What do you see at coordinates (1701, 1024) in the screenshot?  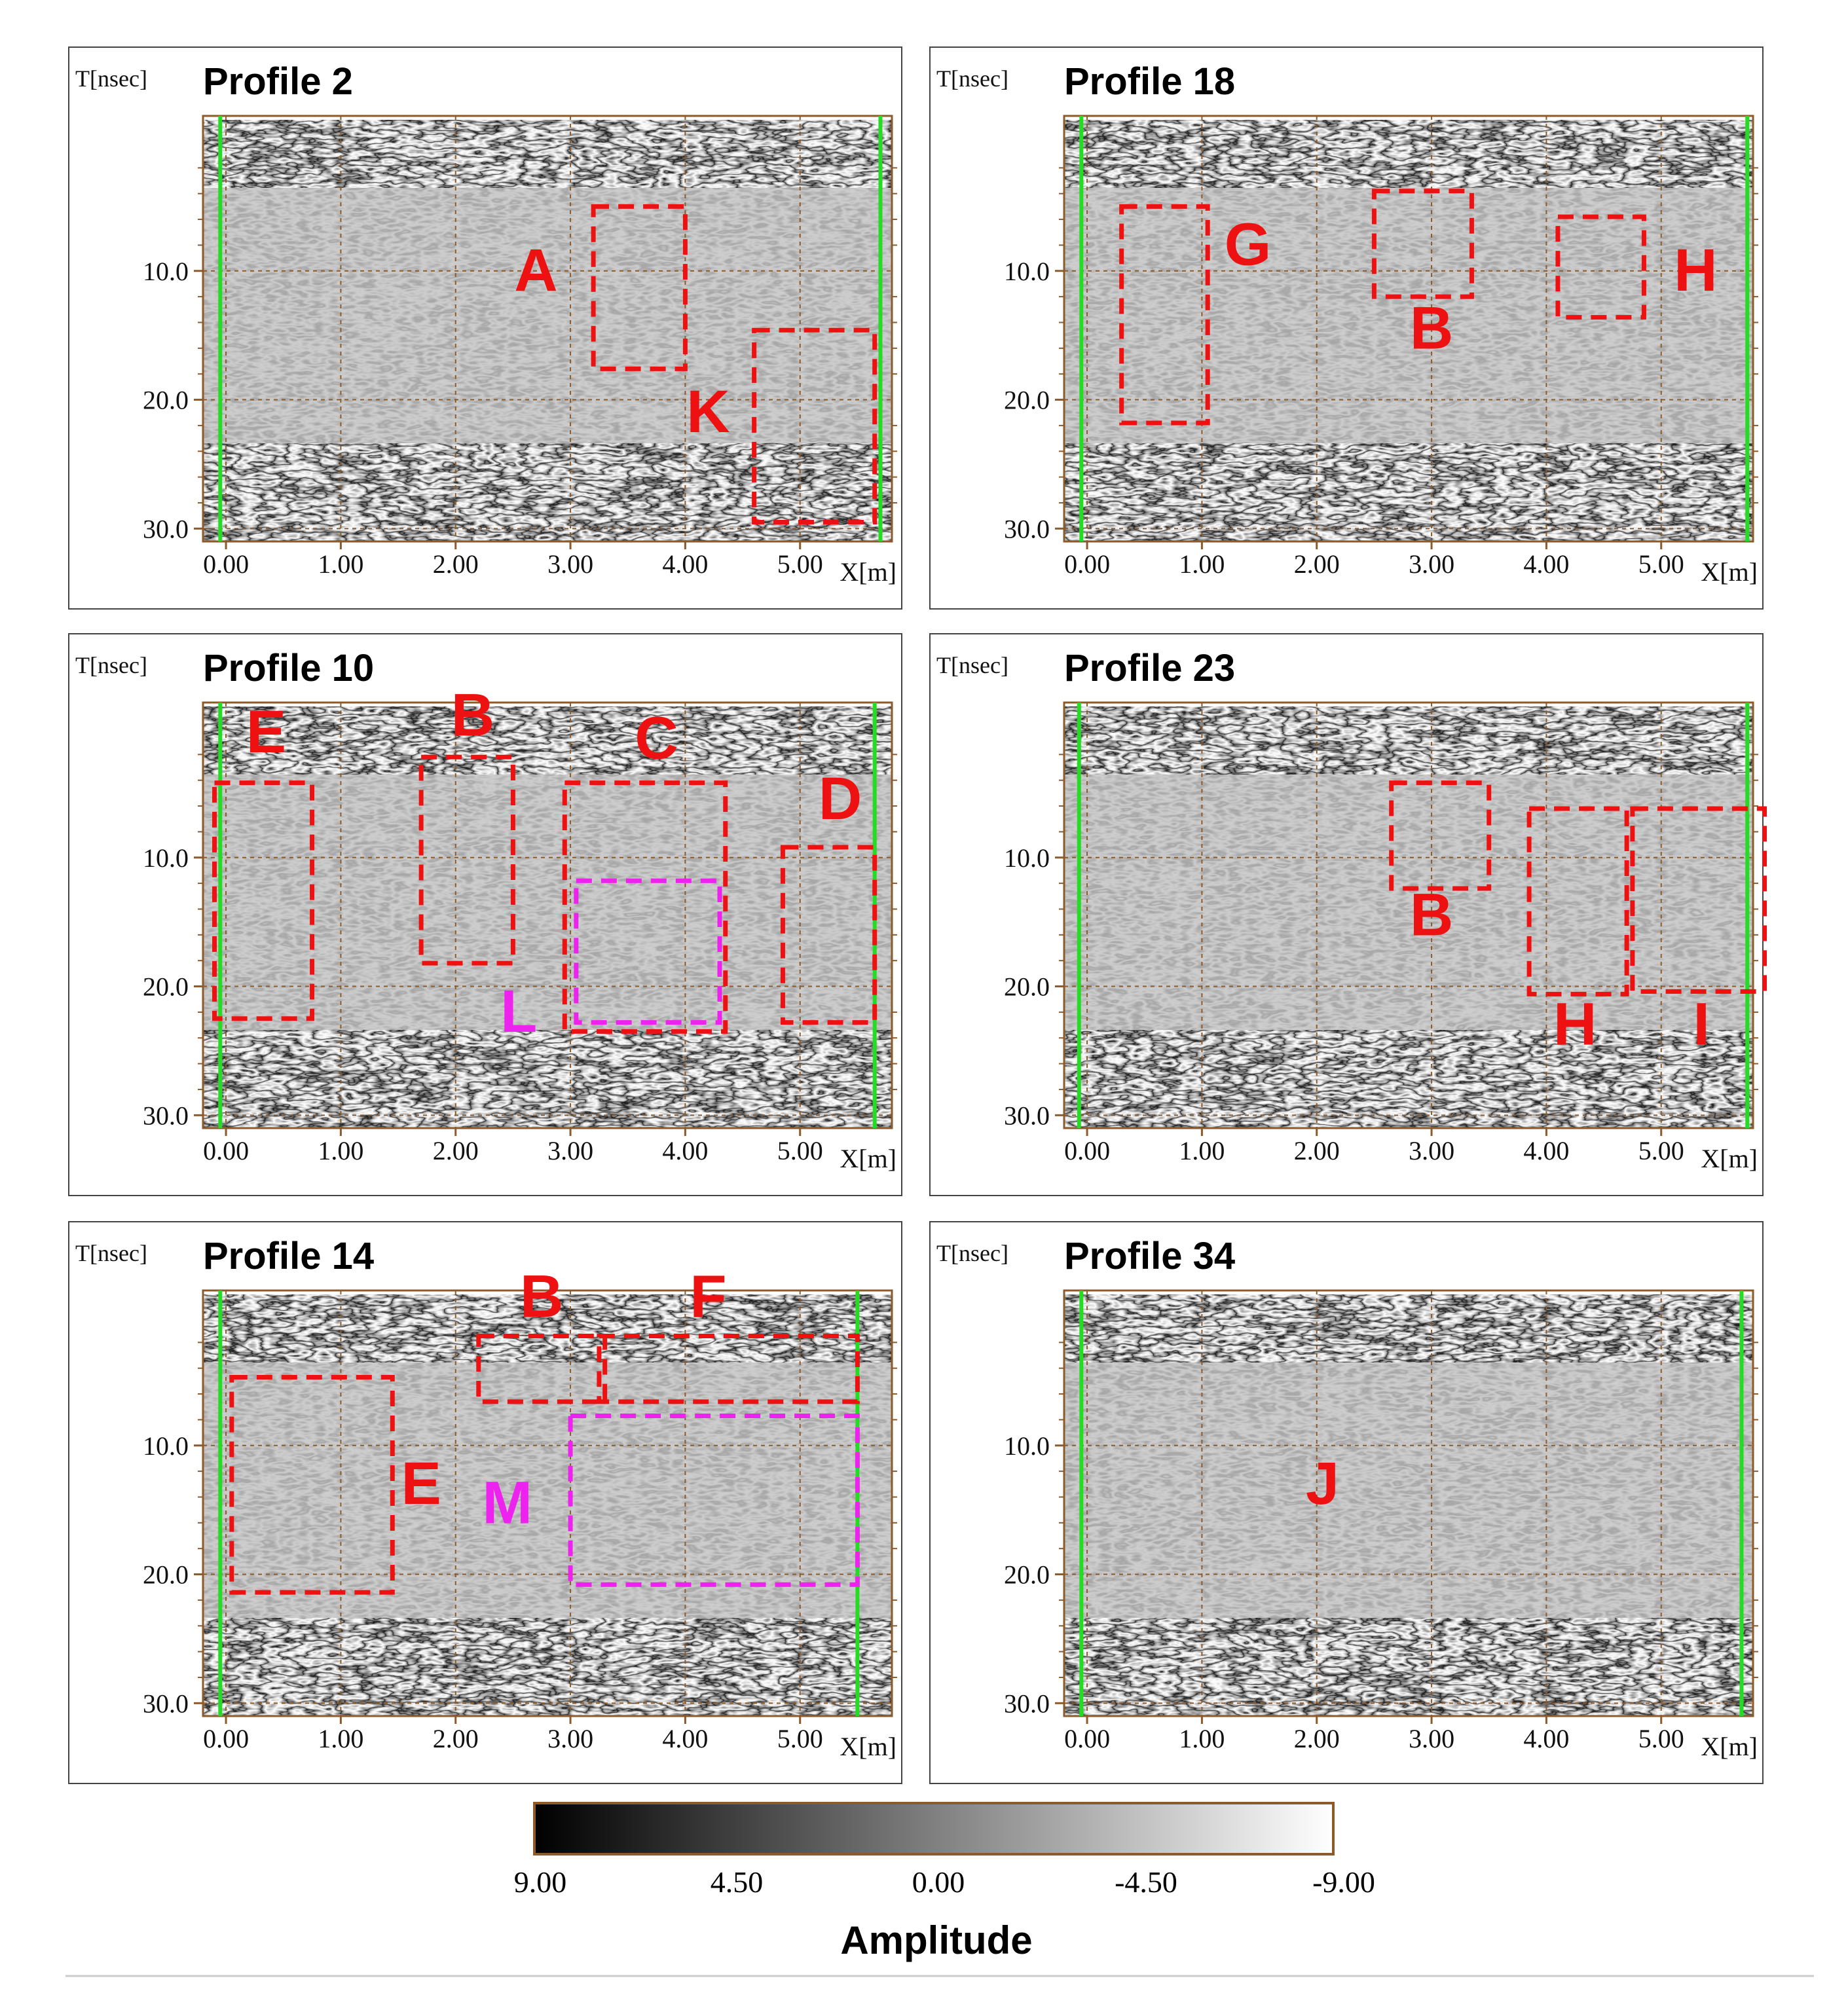 I see `annotation-label: I` at bounding box center [1701, 1024].